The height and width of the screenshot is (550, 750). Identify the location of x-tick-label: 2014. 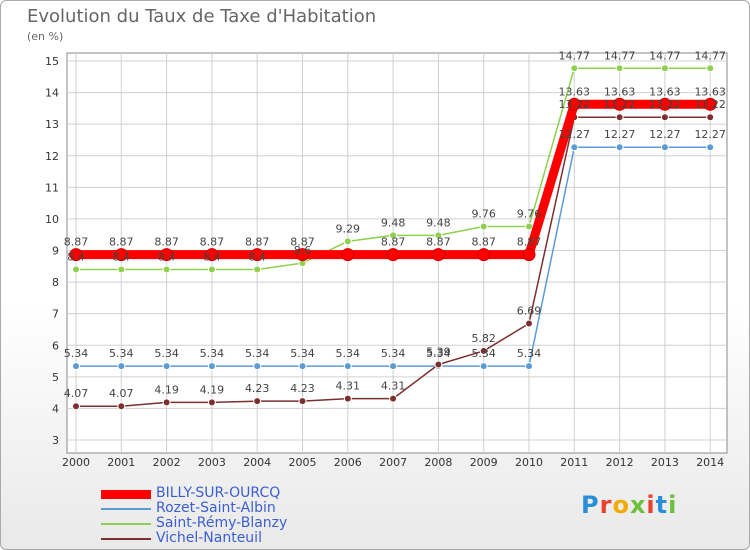
(710, 462).